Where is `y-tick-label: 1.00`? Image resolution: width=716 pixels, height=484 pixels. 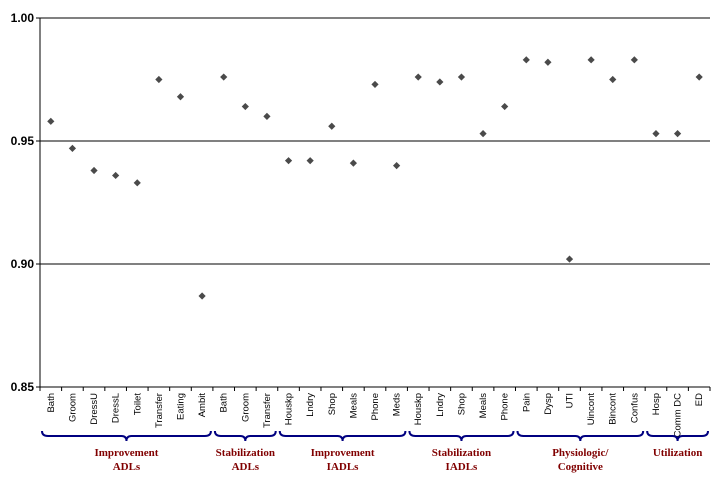 y-tick-label: 1.00 is located at coordinates (23, 18).